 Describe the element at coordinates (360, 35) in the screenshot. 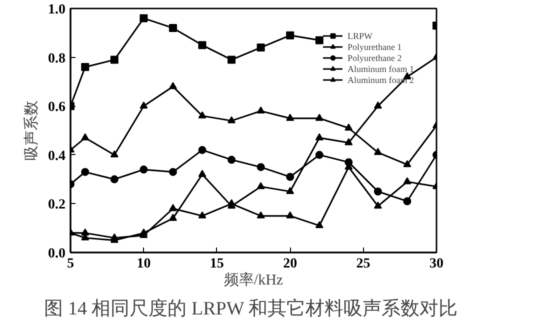

I see `legend-label: LRPW` at that location.